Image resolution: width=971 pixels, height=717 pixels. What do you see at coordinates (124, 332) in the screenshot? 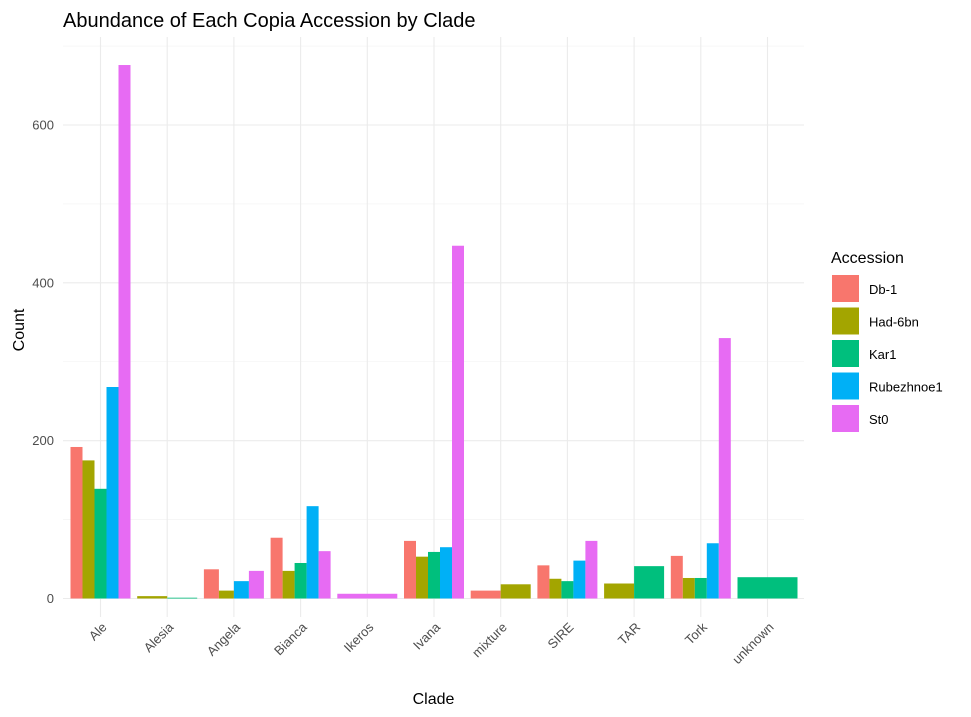
I see `bar-ale-st0` at bounding box center [124, 332].